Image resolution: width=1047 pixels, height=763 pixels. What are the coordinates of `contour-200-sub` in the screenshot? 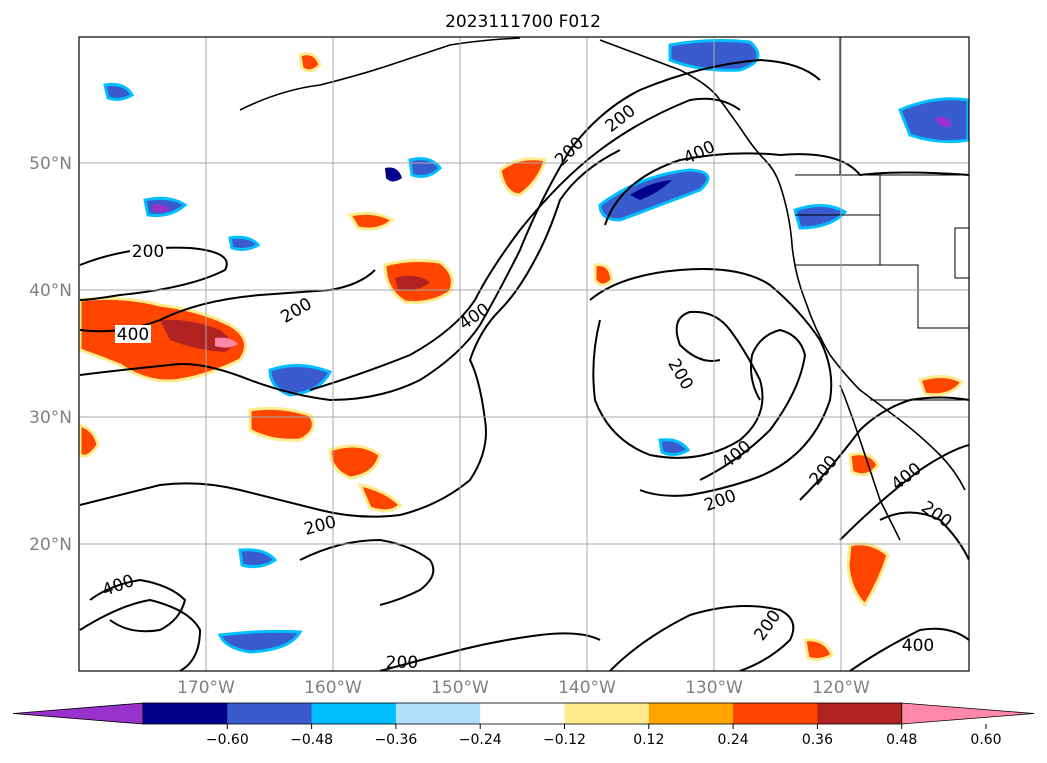 It's located at (367, 572).